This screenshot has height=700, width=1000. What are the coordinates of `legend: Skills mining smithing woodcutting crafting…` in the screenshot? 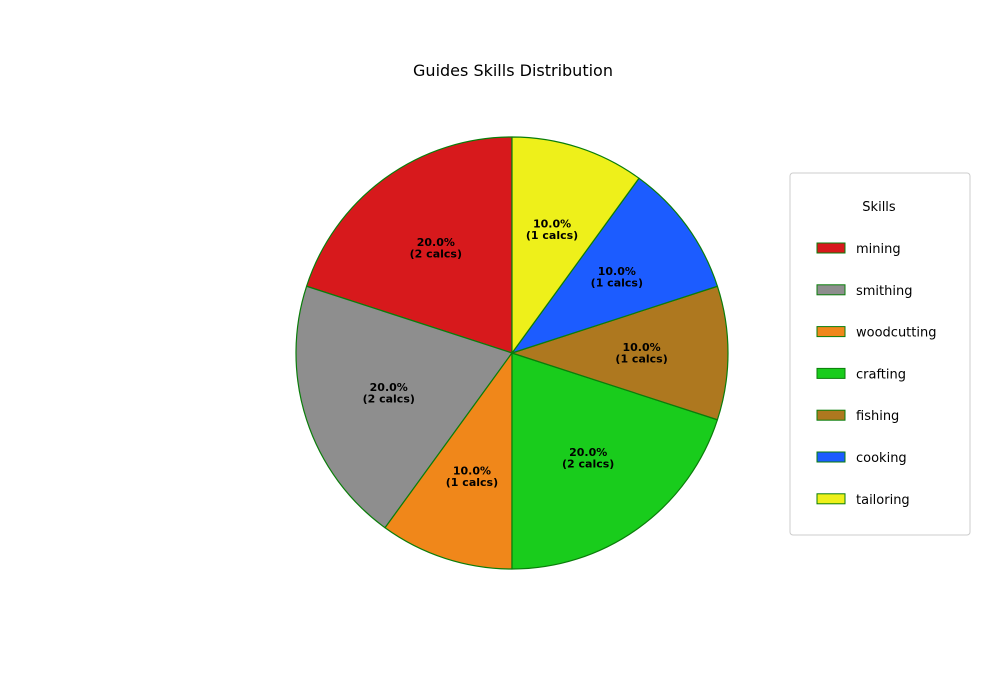 It's located at (880, 354).